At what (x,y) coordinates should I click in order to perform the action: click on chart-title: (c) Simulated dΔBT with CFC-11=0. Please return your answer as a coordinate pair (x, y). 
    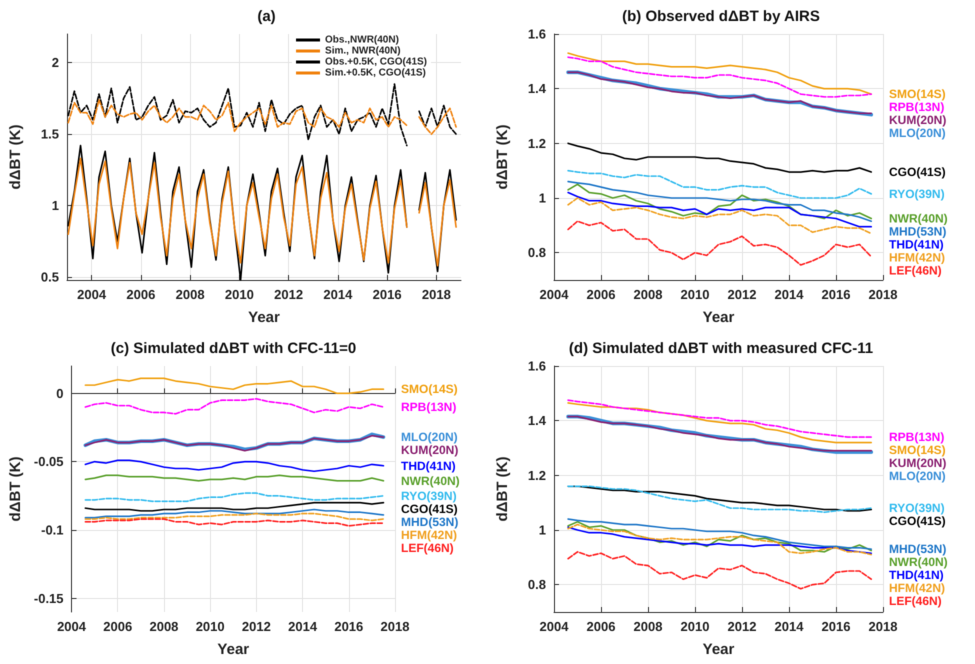
    Looking at the image, I should click on (233, 348).